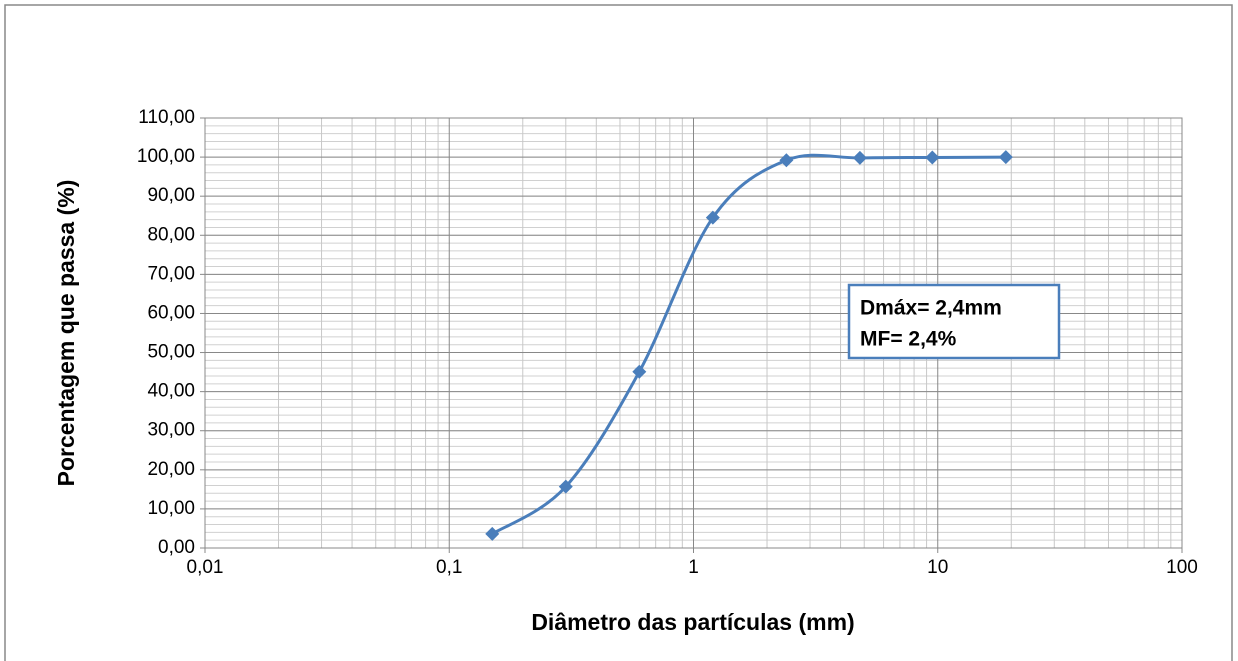  Describe the element at coordinates (171, 352) in the screenshot. I see `y-tick-label: 50,00` at that location.